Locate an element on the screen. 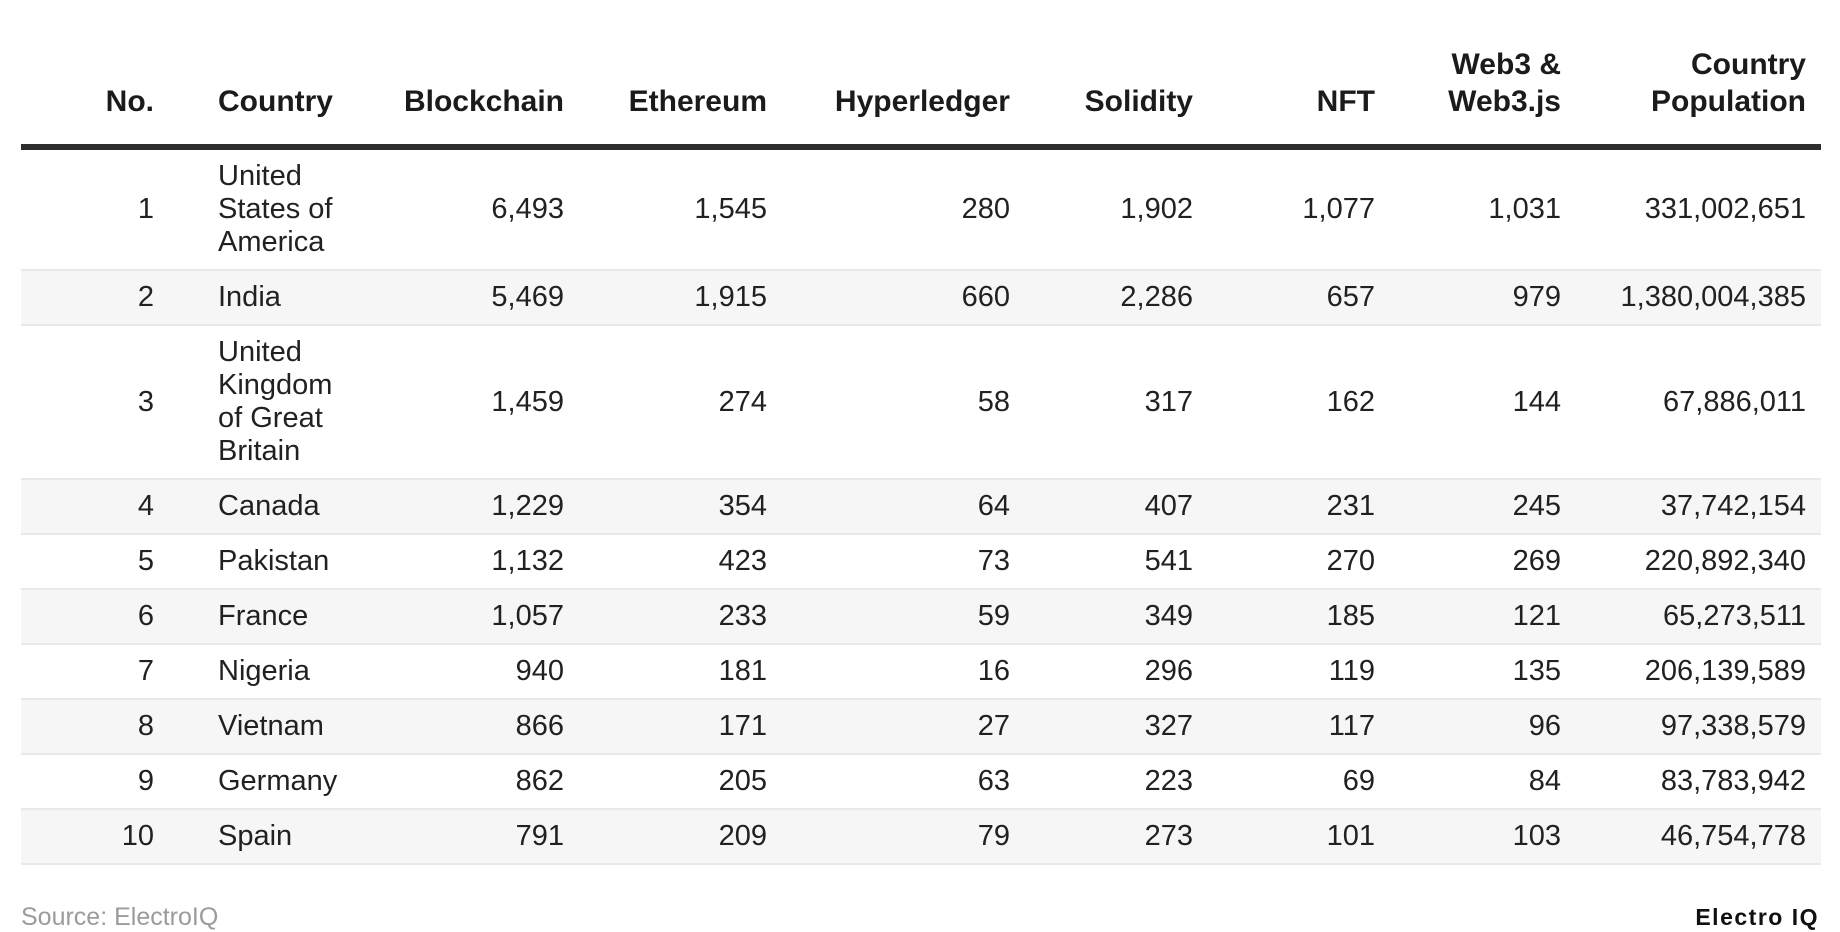 The height and width of the screenshot is (932, 1840). cell-no: 3 is located at coordinates (87, 402).